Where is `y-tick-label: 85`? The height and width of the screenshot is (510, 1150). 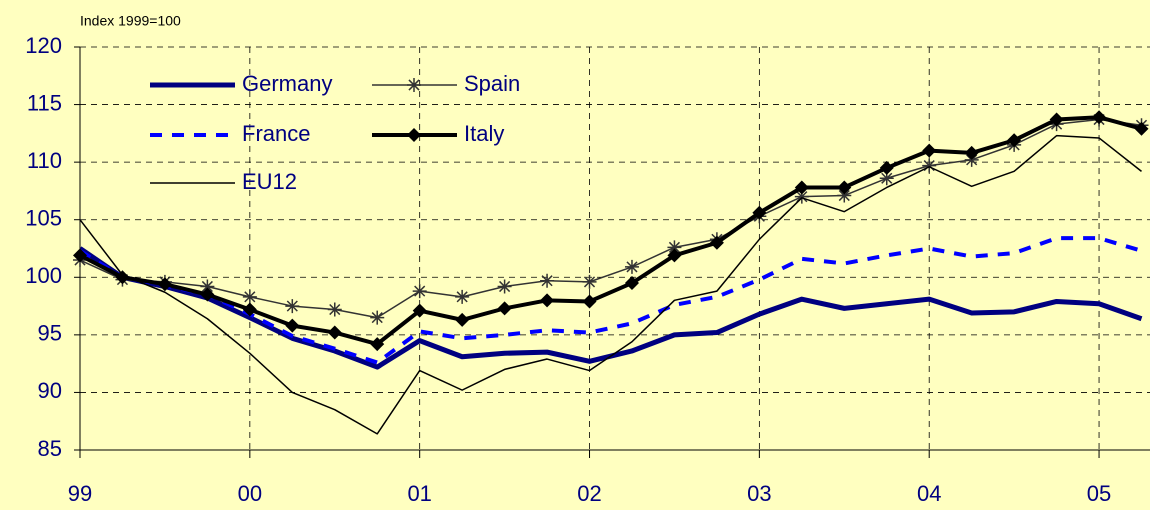
y-tick-label: 85 is located at coordinates (50, 448).